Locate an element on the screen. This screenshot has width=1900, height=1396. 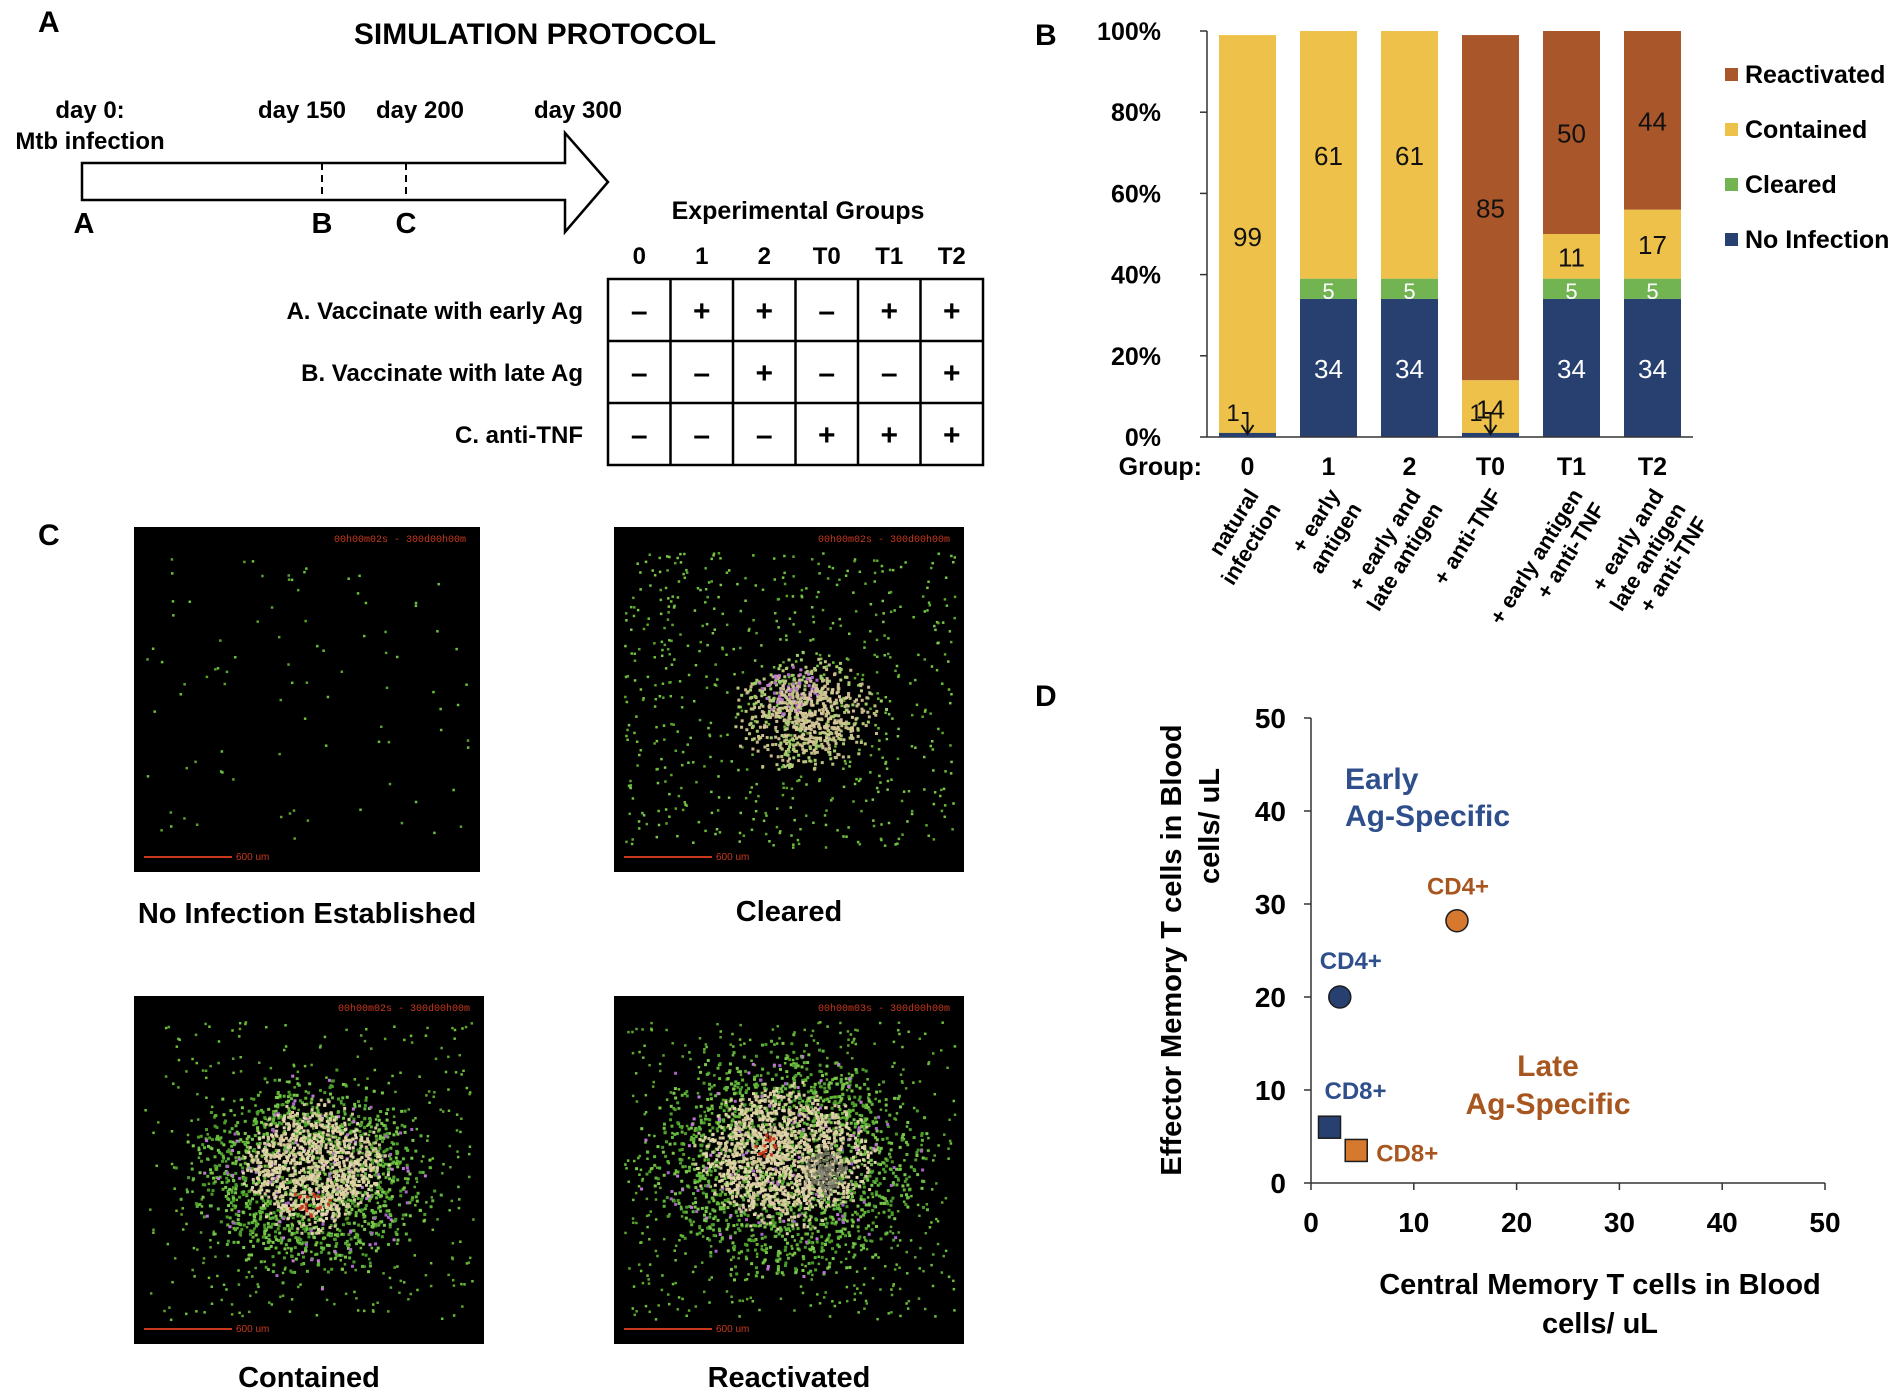
bar-value-label: 85 is located at coordinates (1490, 209).